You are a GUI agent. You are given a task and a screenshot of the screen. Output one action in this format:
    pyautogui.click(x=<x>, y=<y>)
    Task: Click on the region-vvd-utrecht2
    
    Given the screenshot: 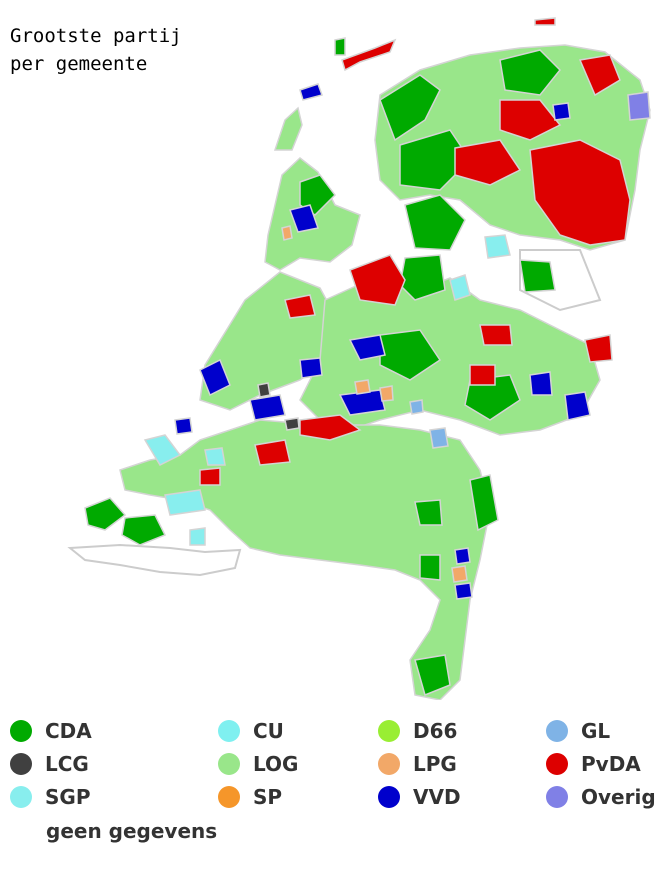 What is the action you would take?
    pyautogui.click(x=311, y=368)
    